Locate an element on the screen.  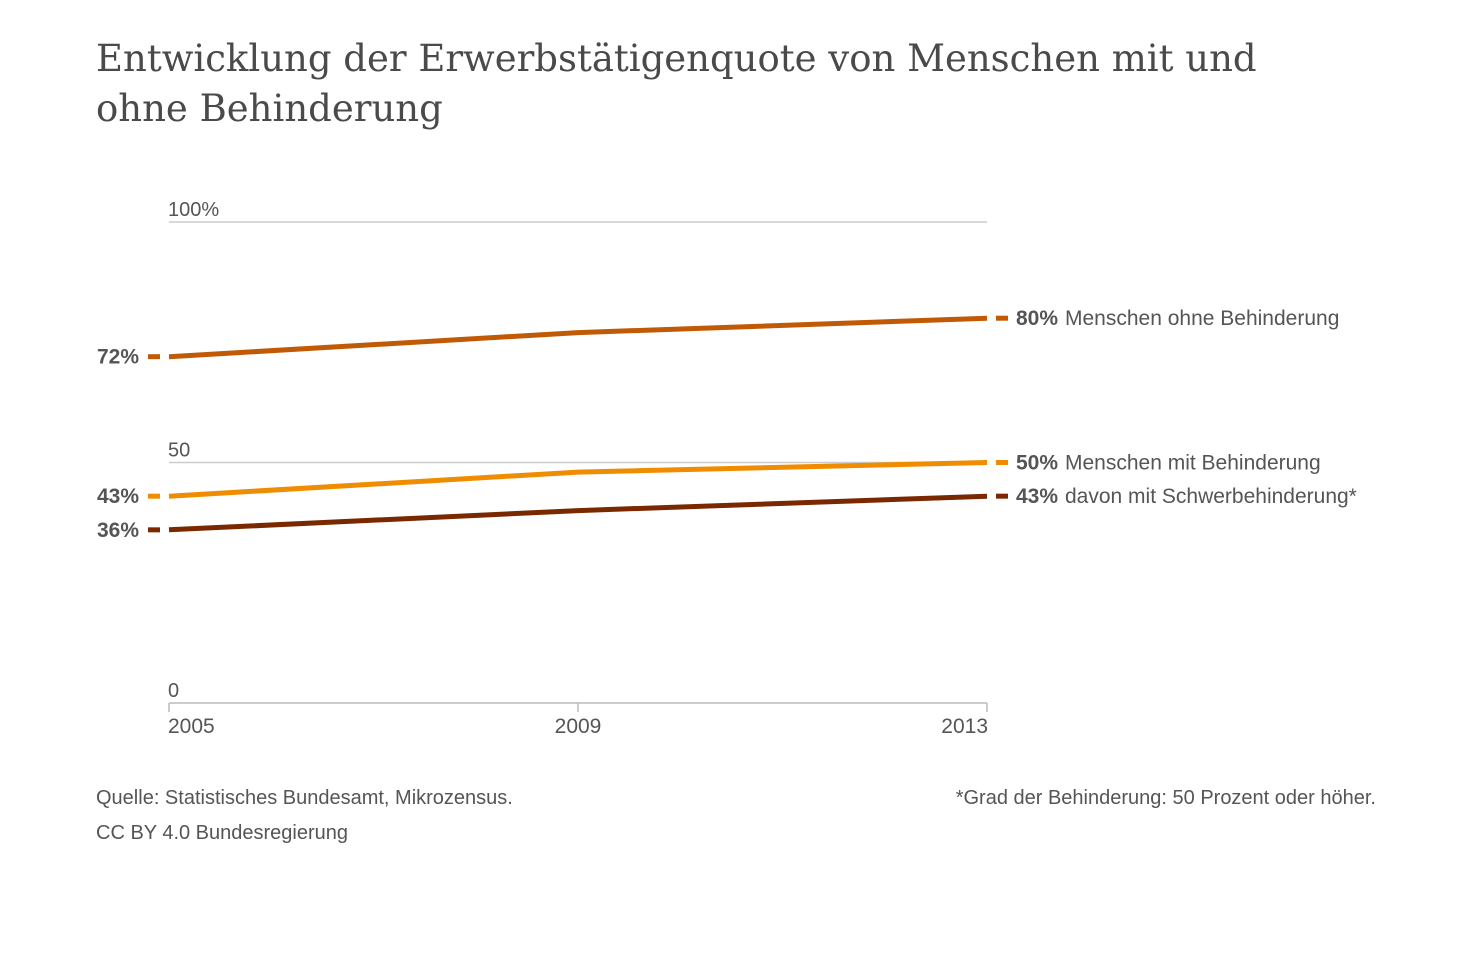
end-value-label: 50% is located at coordinates (1037, 463).